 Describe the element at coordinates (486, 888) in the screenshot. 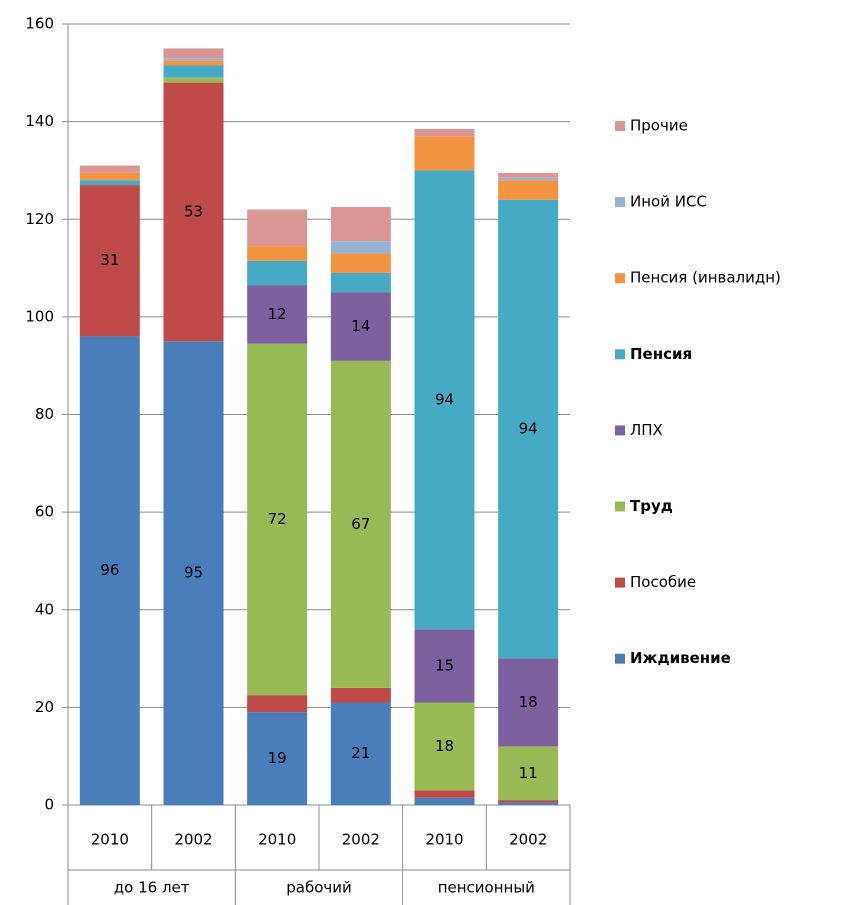

I see `group-label: пенсионный` at that location.